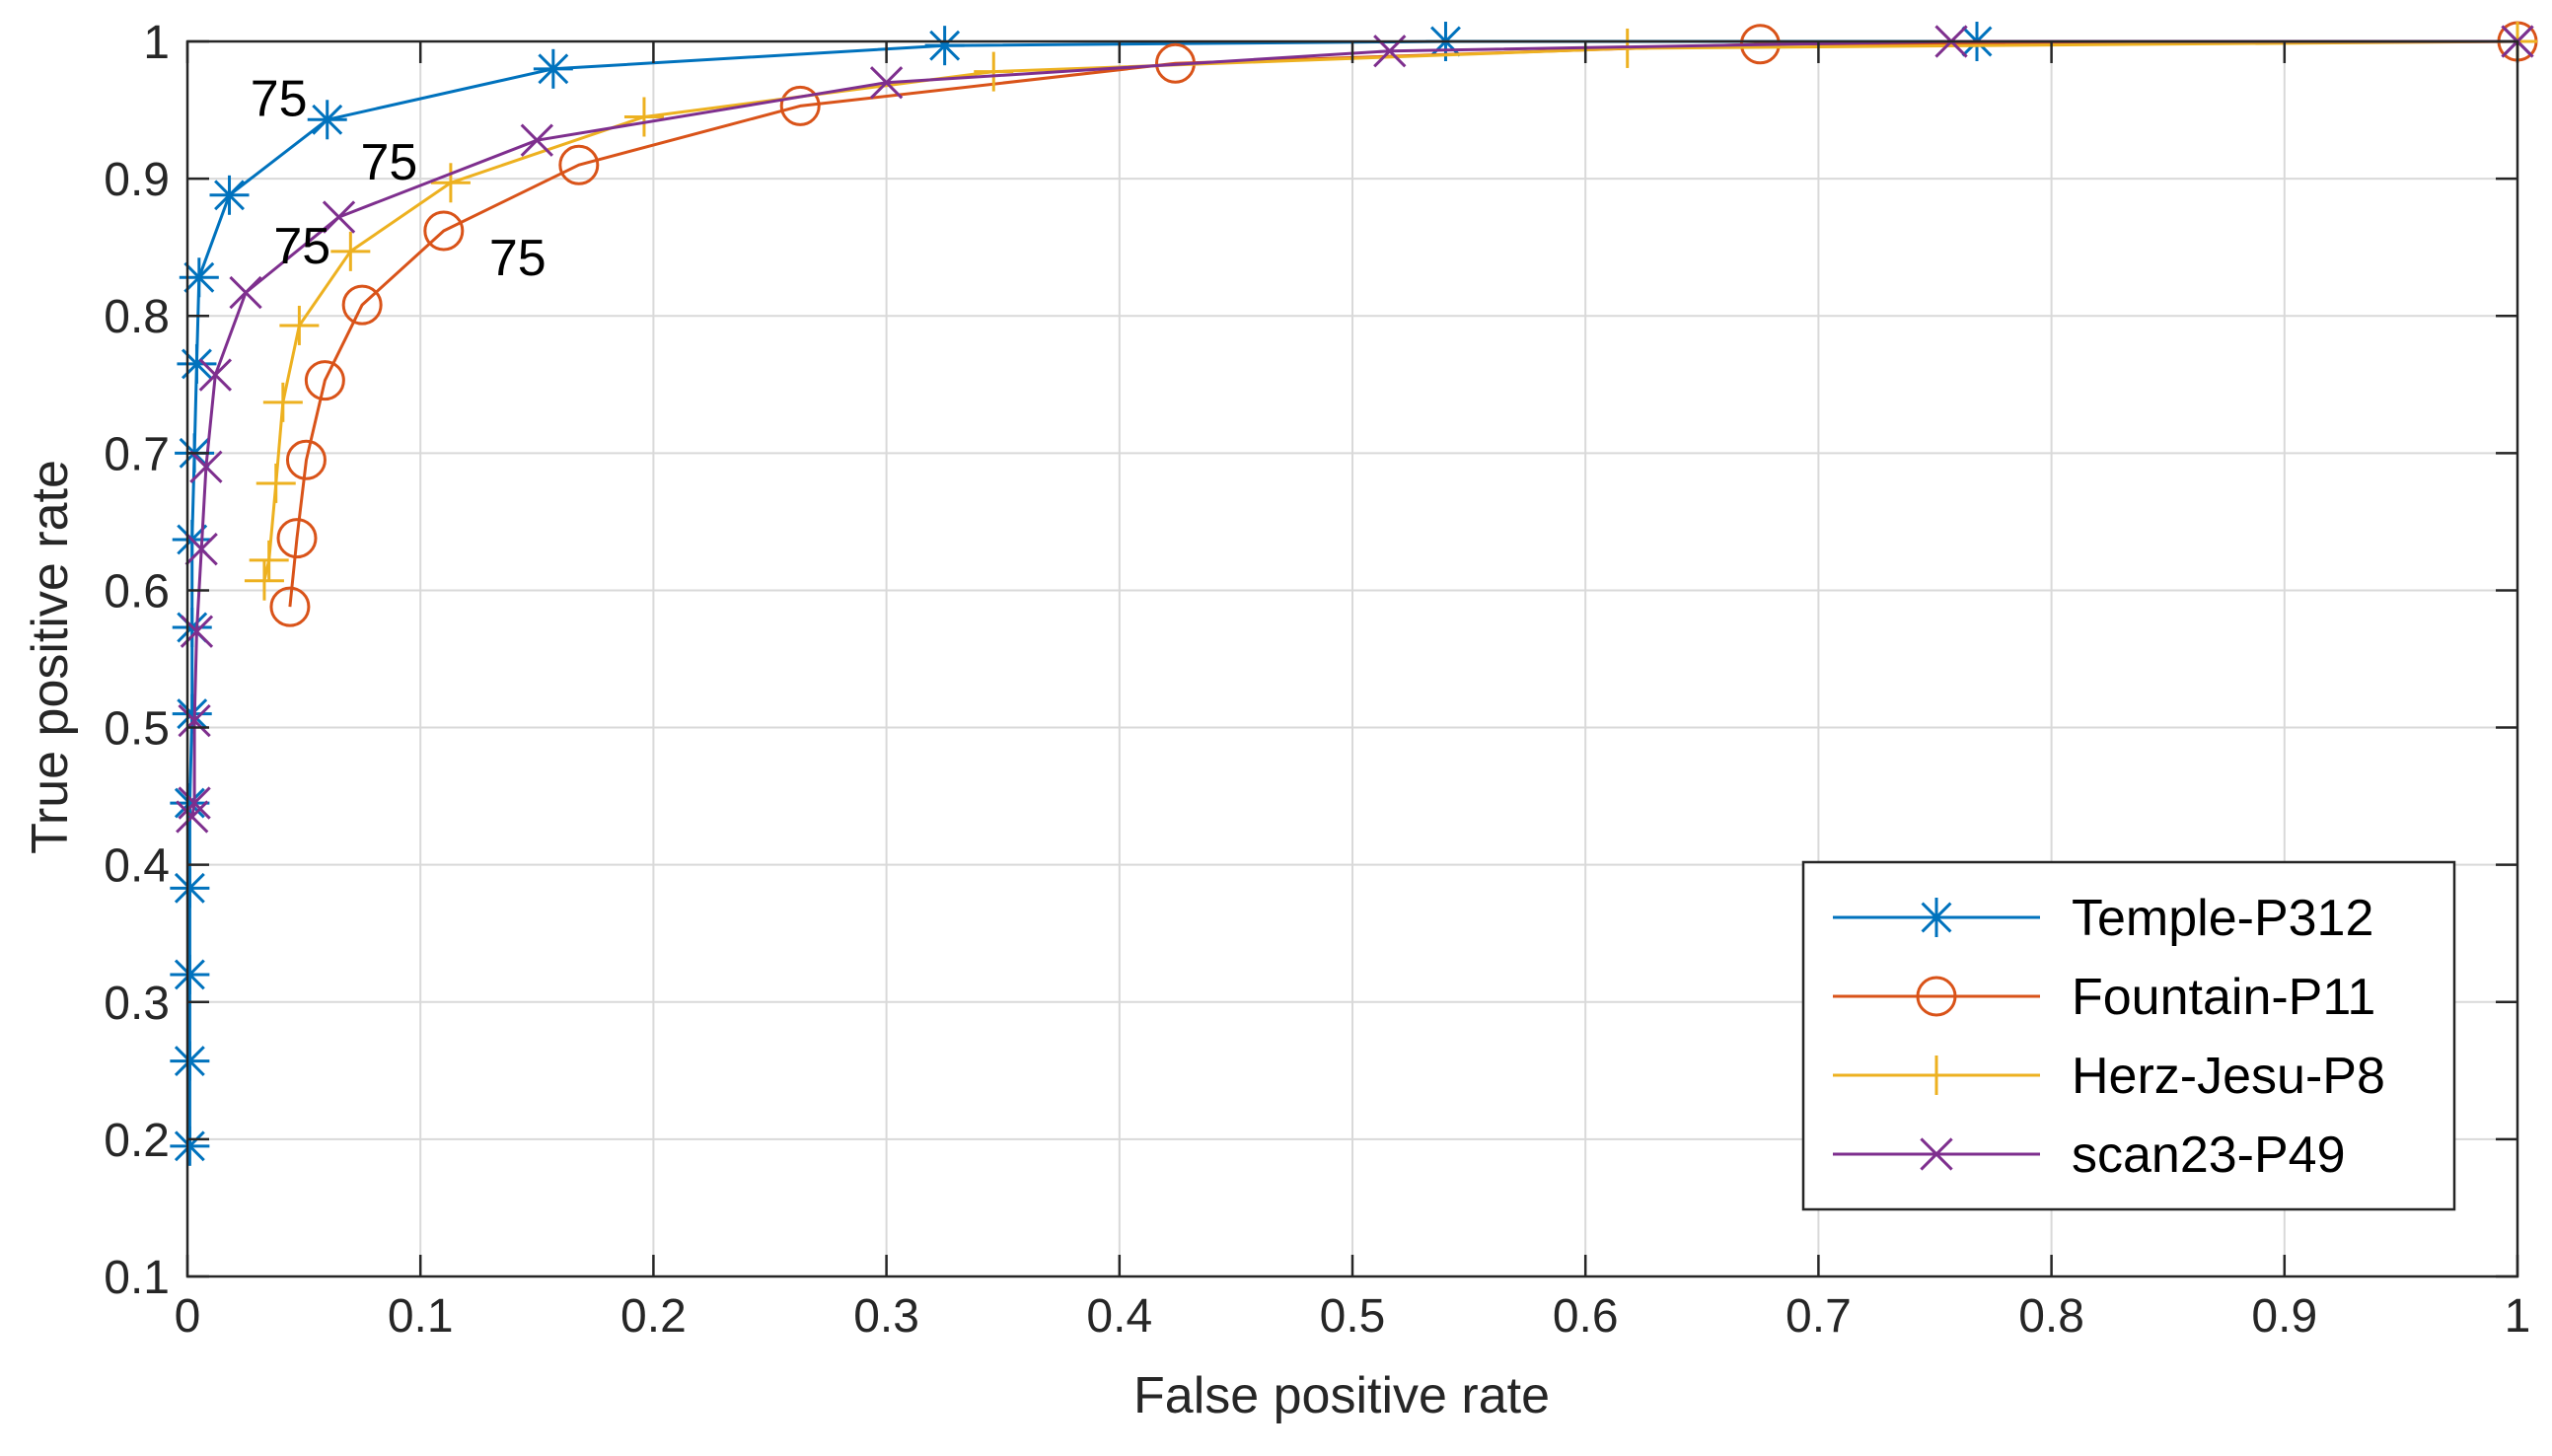 The image size is (2552, 1456). I want to click on x-tick-label: 0, so click(188, 1316).